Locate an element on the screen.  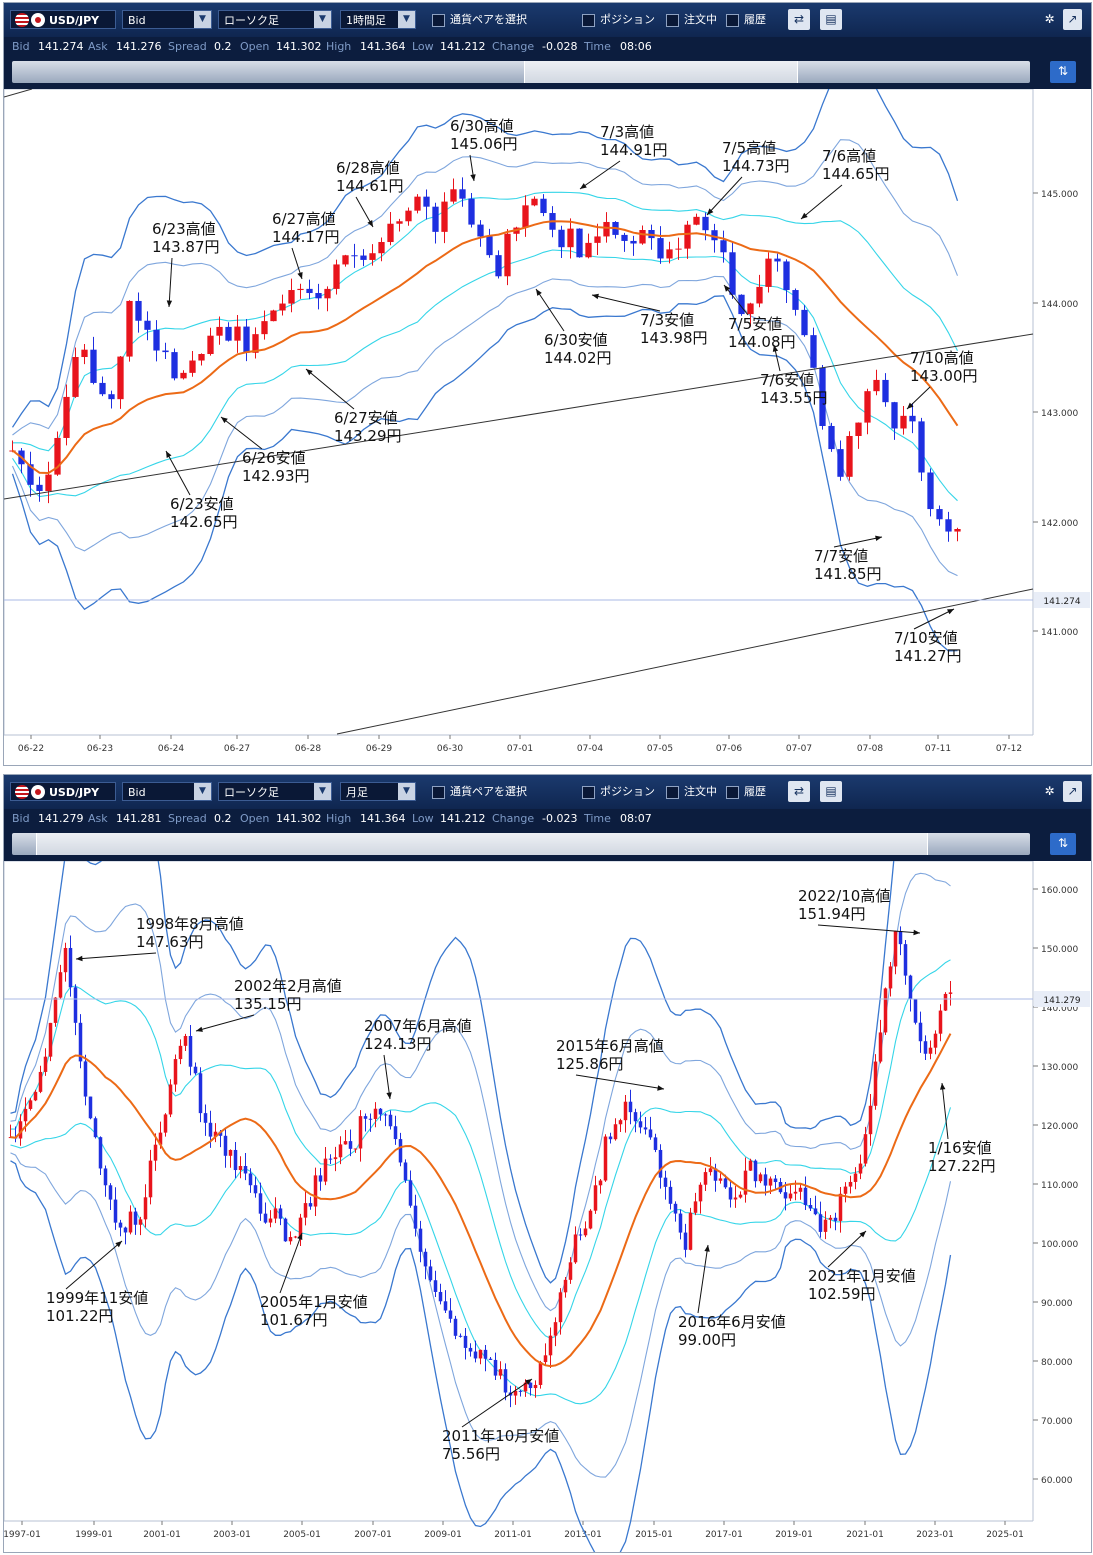
x-tick-label: 07-12 is located at coordinates (1009, 749).